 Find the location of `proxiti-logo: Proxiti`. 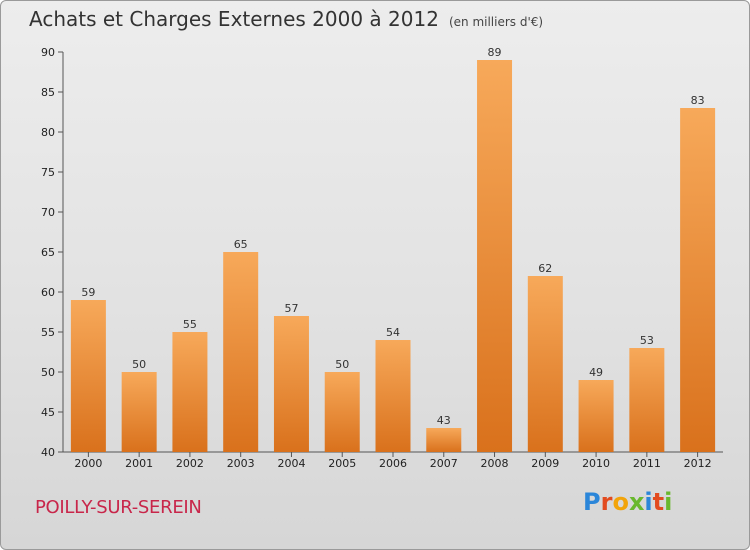

proxiti-logo: Proxiti is located at coordinates (627, 502).